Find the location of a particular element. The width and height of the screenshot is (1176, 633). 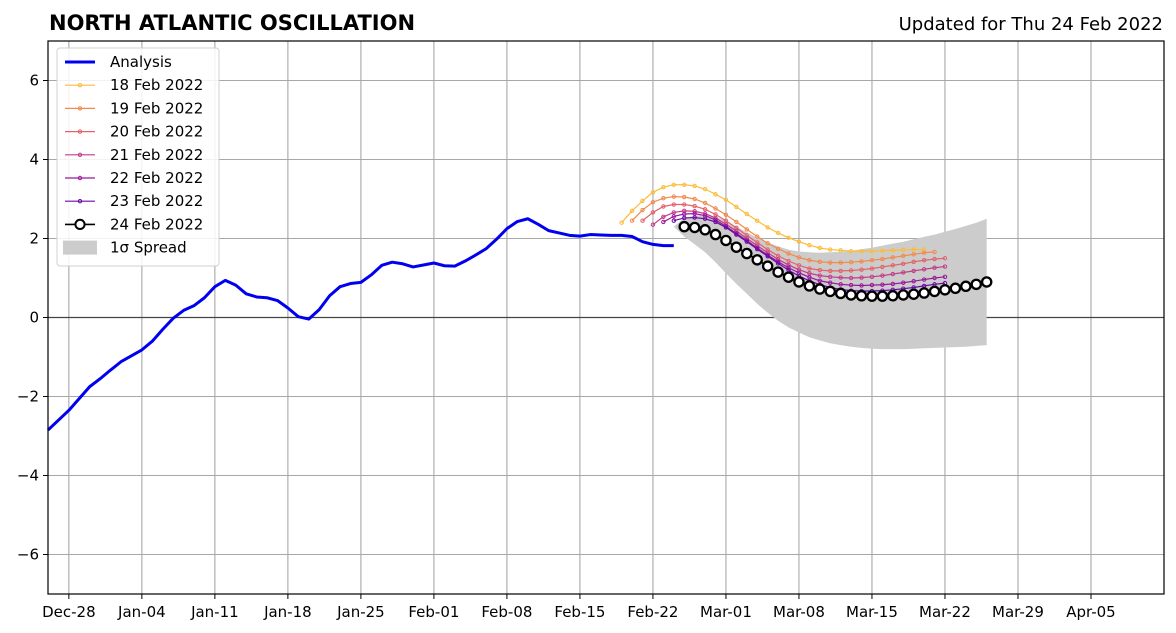

forecast-line is located at coordinates (799, 244).